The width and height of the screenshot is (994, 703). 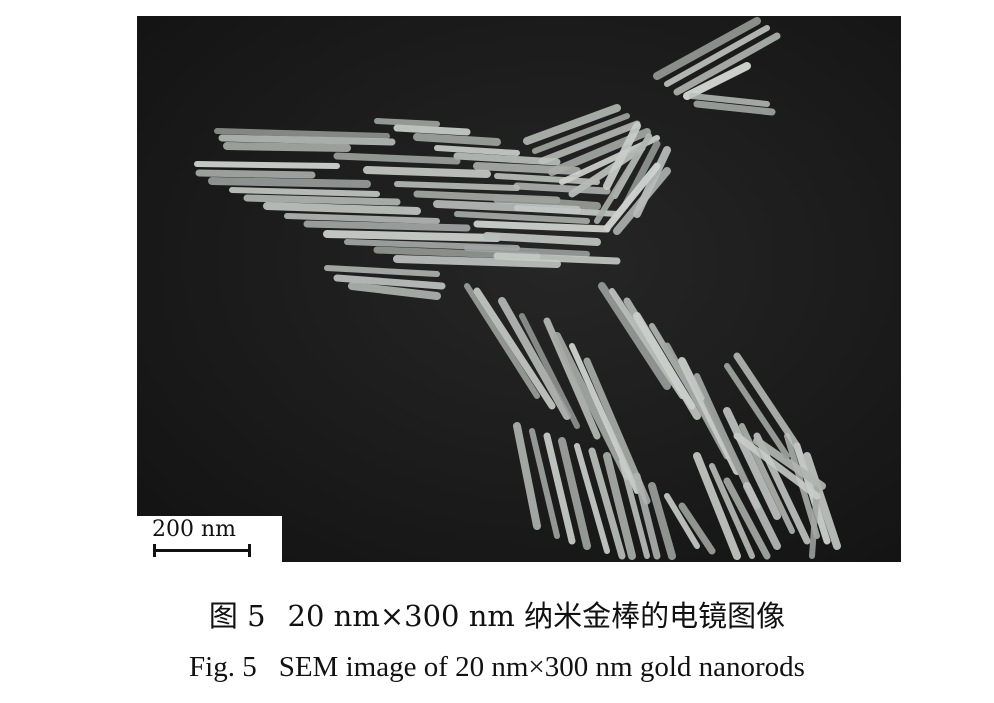 What do you see at coordinates (536, 616) in the screenshot?
I see `caption-chinese-text: 20 nm×300 nm 纳米金棒的电镜图像` at bounding box center [536, 616].